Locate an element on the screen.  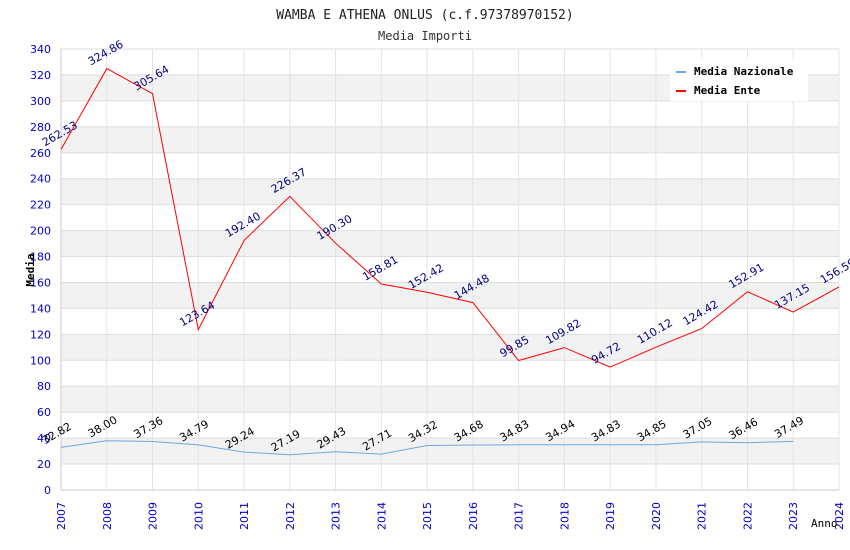
x-tick-label: 2022 is located at coordinates (747, 516).